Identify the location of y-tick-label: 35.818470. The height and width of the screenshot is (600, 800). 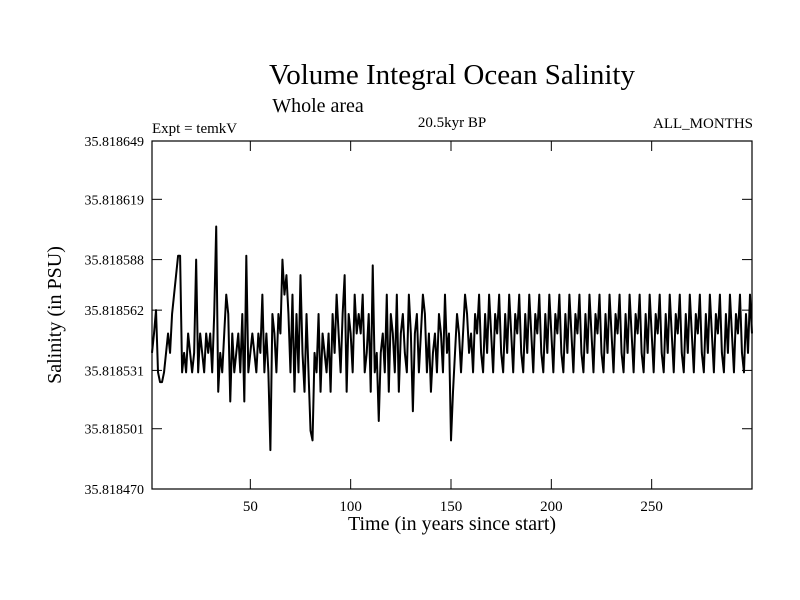
(115, 490).